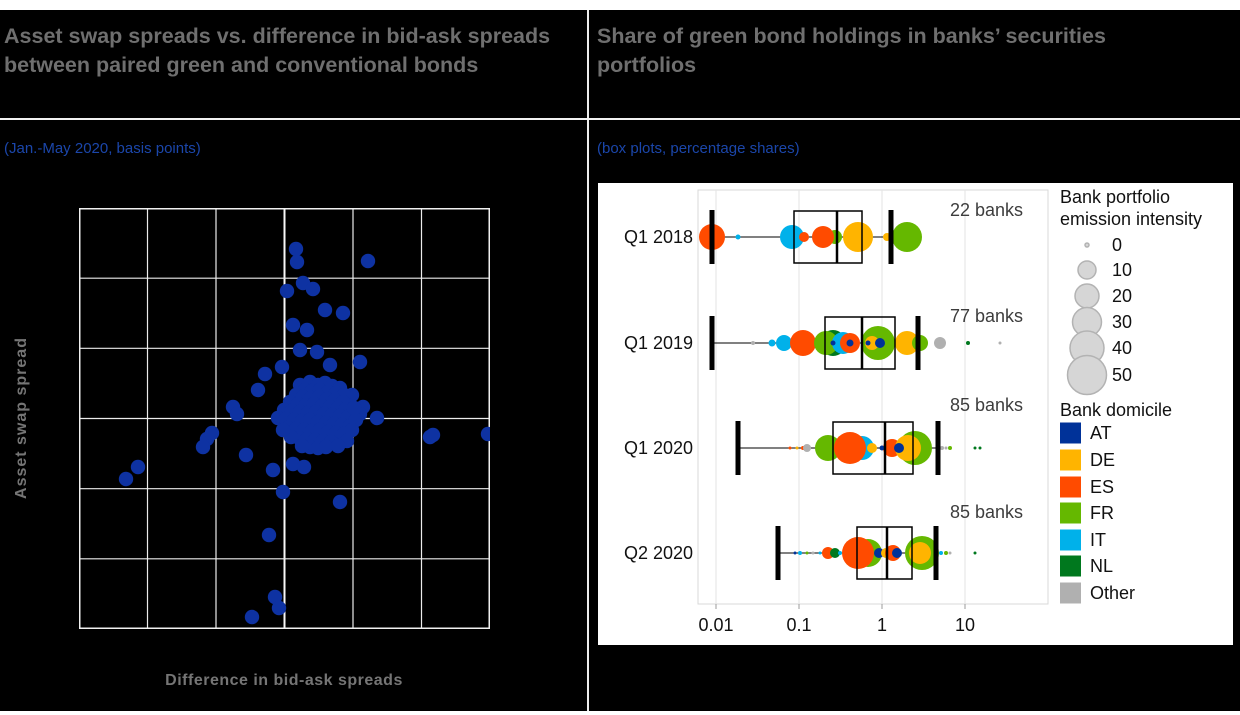  I want to click on domicile-label: DE, so click(1102, 460).